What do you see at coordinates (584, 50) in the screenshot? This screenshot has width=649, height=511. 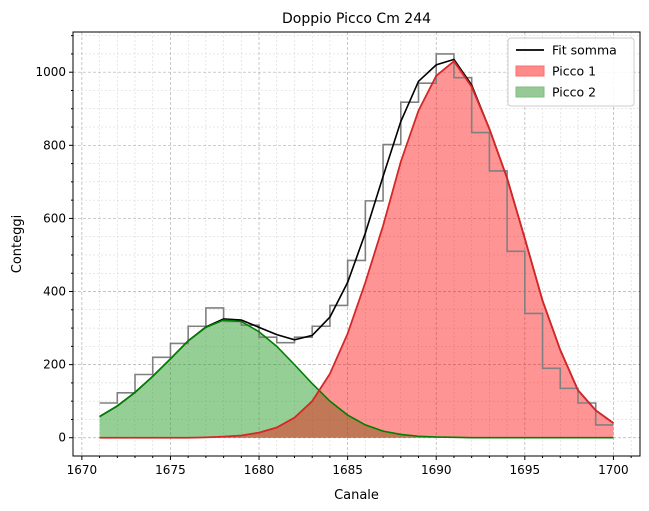 I see `legend-label: Fit somma` at bounding box center [584, 50].